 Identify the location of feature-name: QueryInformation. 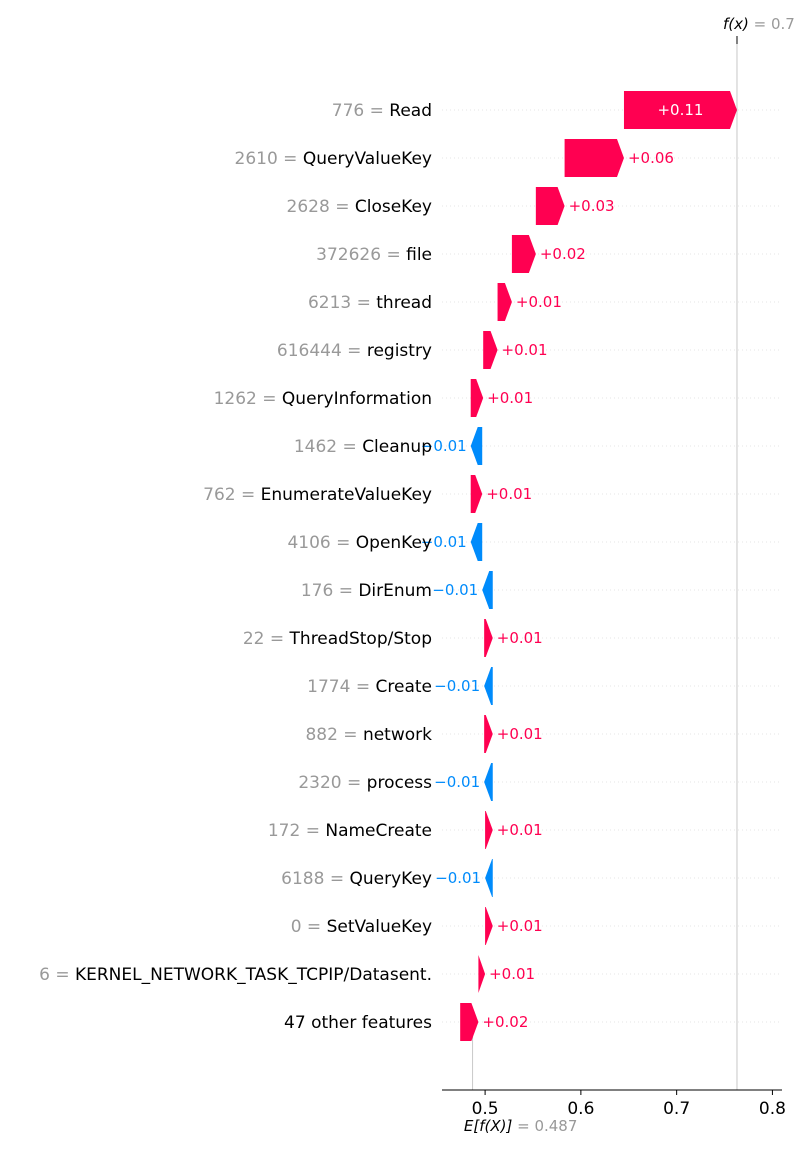
(357, 399).